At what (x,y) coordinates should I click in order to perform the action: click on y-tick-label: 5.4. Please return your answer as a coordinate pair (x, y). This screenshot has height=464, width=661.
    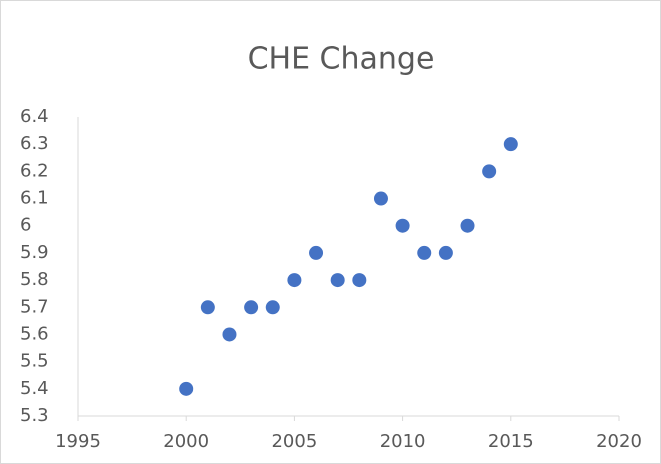
    Looking at the image, I should click on (34, 388).